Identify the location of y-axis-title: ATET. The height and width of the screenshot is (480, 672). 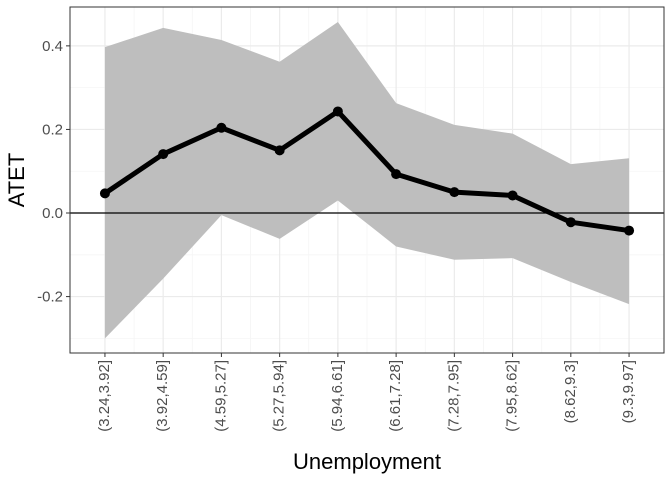
(16, 180).